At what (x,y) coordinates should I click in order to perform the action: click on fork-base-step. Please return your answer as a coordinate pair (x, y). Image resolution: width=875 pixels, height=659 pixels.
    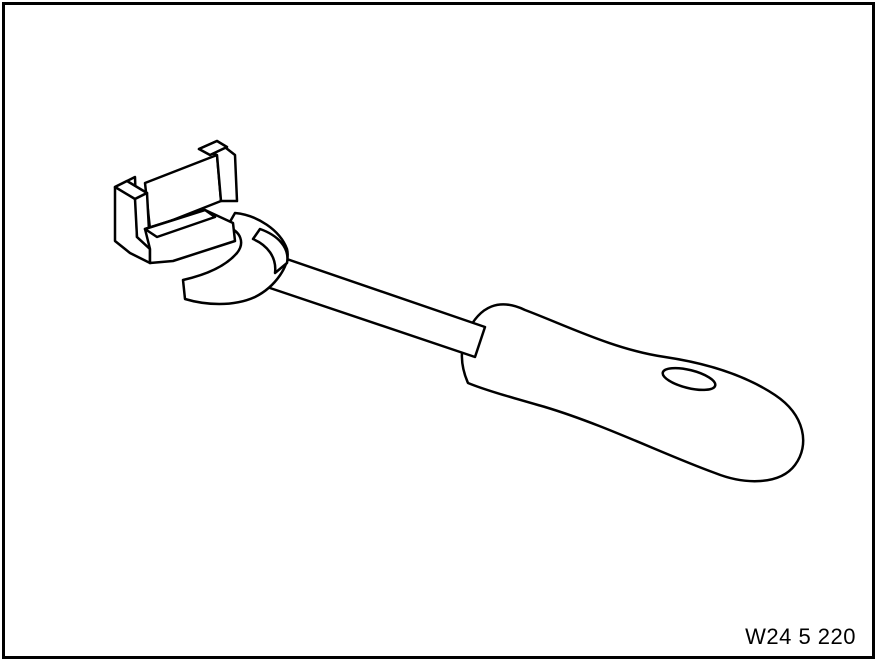
    Looking at the image, I should click on (180, 223).